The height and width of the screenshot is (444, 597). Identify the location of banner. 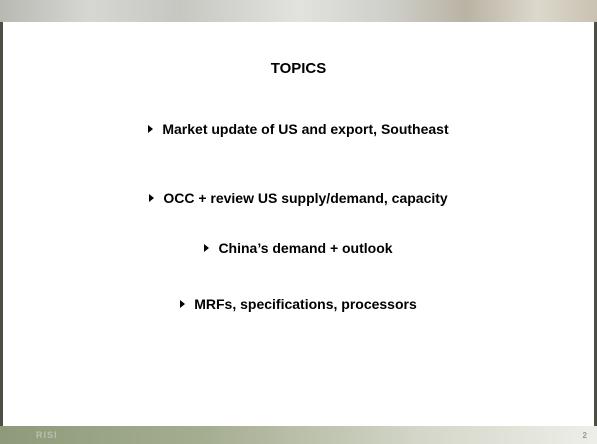
(298, 11).